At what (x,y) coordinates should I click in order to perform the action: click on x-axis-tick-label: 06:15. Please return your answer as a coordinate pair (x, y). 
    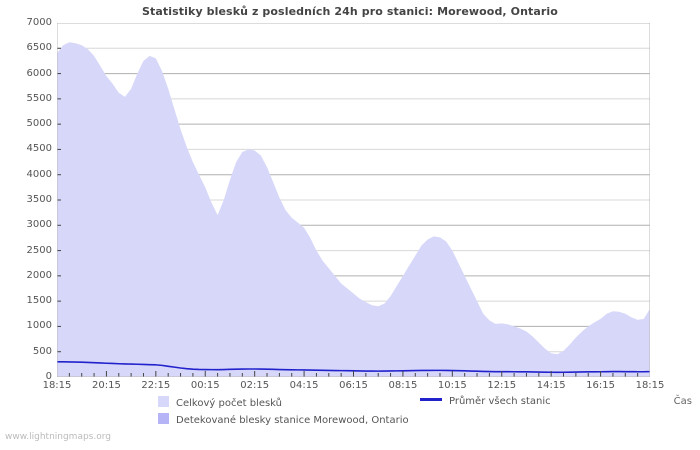
    Looking at the image, I should click on (353, 385).